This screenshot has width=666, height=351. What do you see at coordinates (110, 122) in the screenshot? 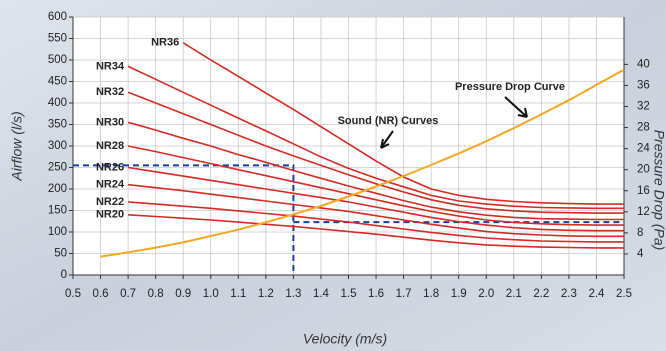
I see `series-label: NR30` at bounding box center [110, 122].